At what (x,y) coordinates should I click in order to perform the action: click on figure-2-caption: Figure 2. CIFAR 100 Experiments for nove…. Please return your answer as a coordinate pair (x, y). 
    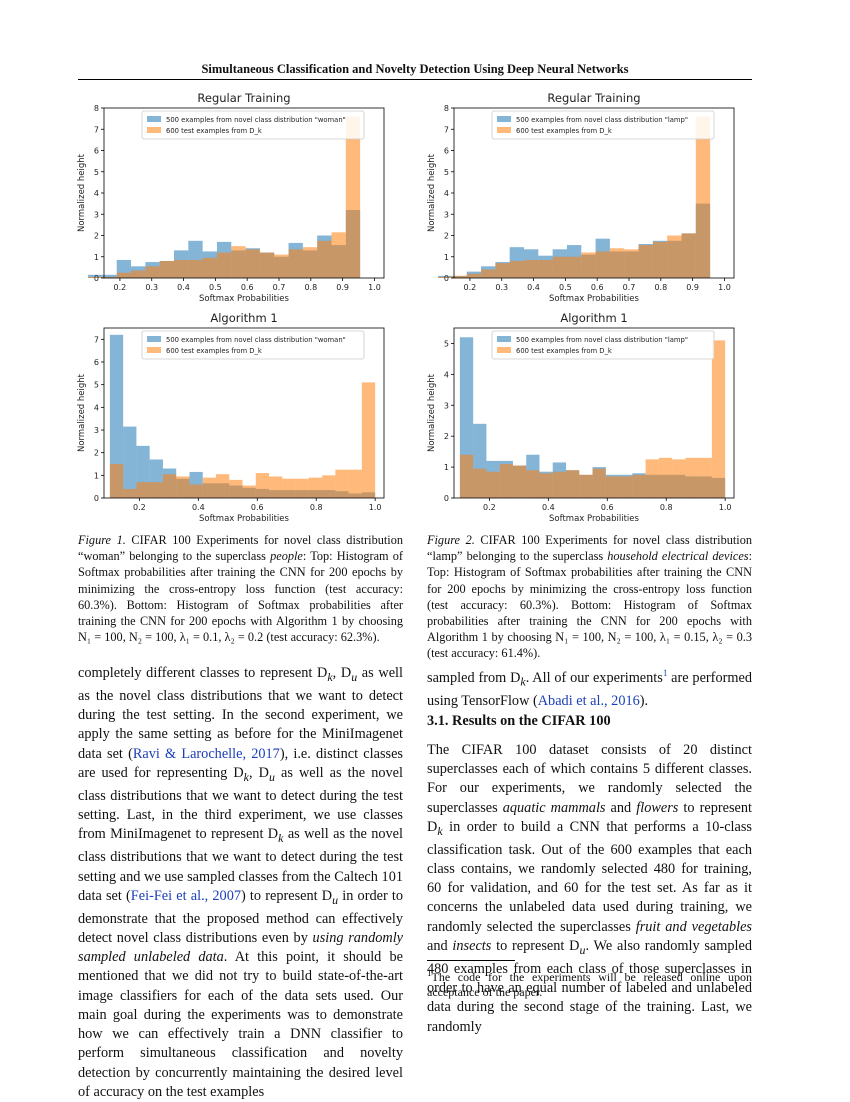
    Looking at the image, I should click on (589, 597).